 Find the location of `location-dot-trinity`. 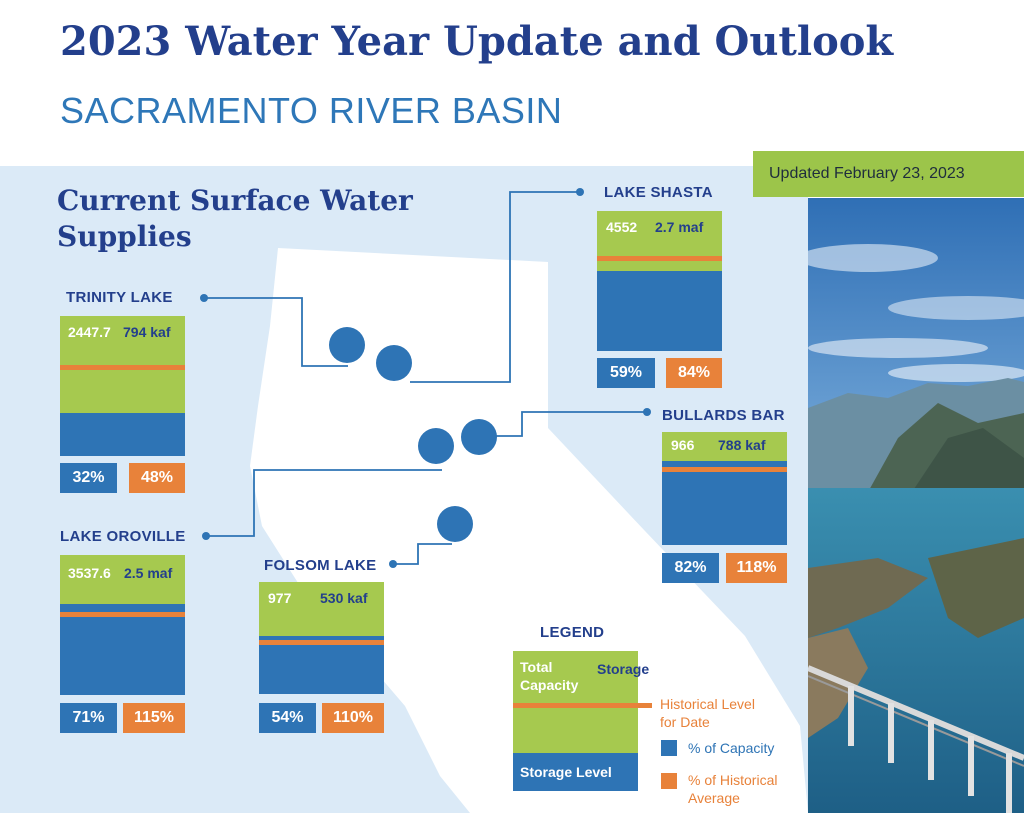

location-dot-trinity is located at coordinates (347, 345).